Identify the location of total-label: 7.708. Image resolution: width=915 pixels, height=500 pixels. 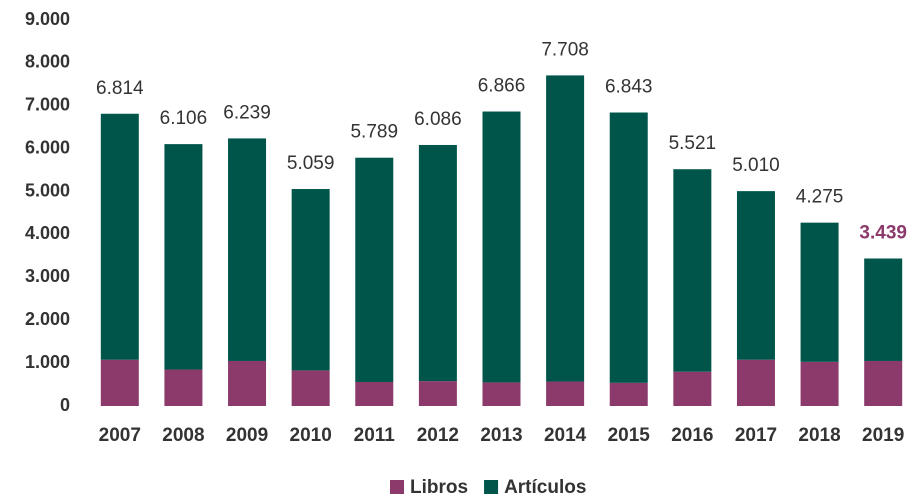
(565, 49).